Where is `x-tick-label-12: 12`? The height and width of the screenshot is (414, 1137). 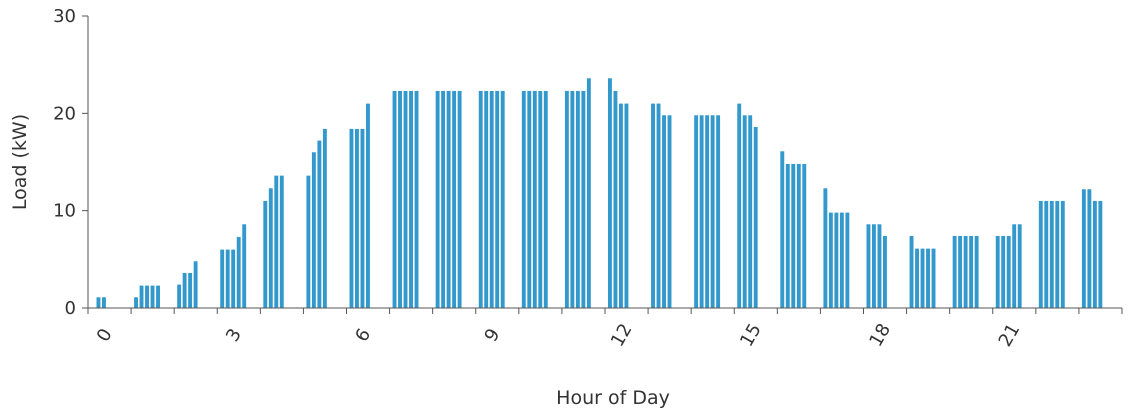 x-tick-label-12: 12 is located at coordinates (622, 335).